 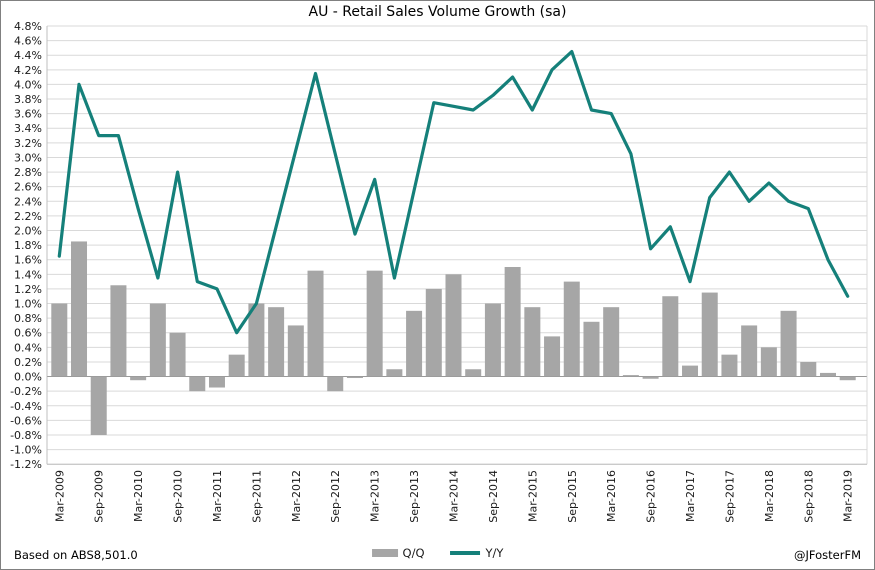 What do you see at coordinates (256, 496) in the screenshot?
I see `x-tick-label: Sep-2011` at bounding box center [256, 496].